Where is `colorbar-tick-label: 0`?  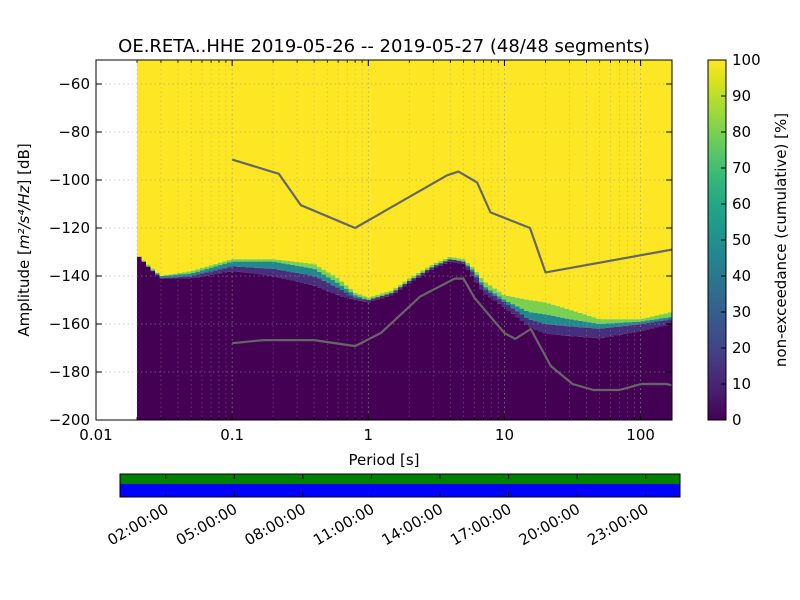 colorbar-tick-label: 0 is located at coordinates (737, 420).